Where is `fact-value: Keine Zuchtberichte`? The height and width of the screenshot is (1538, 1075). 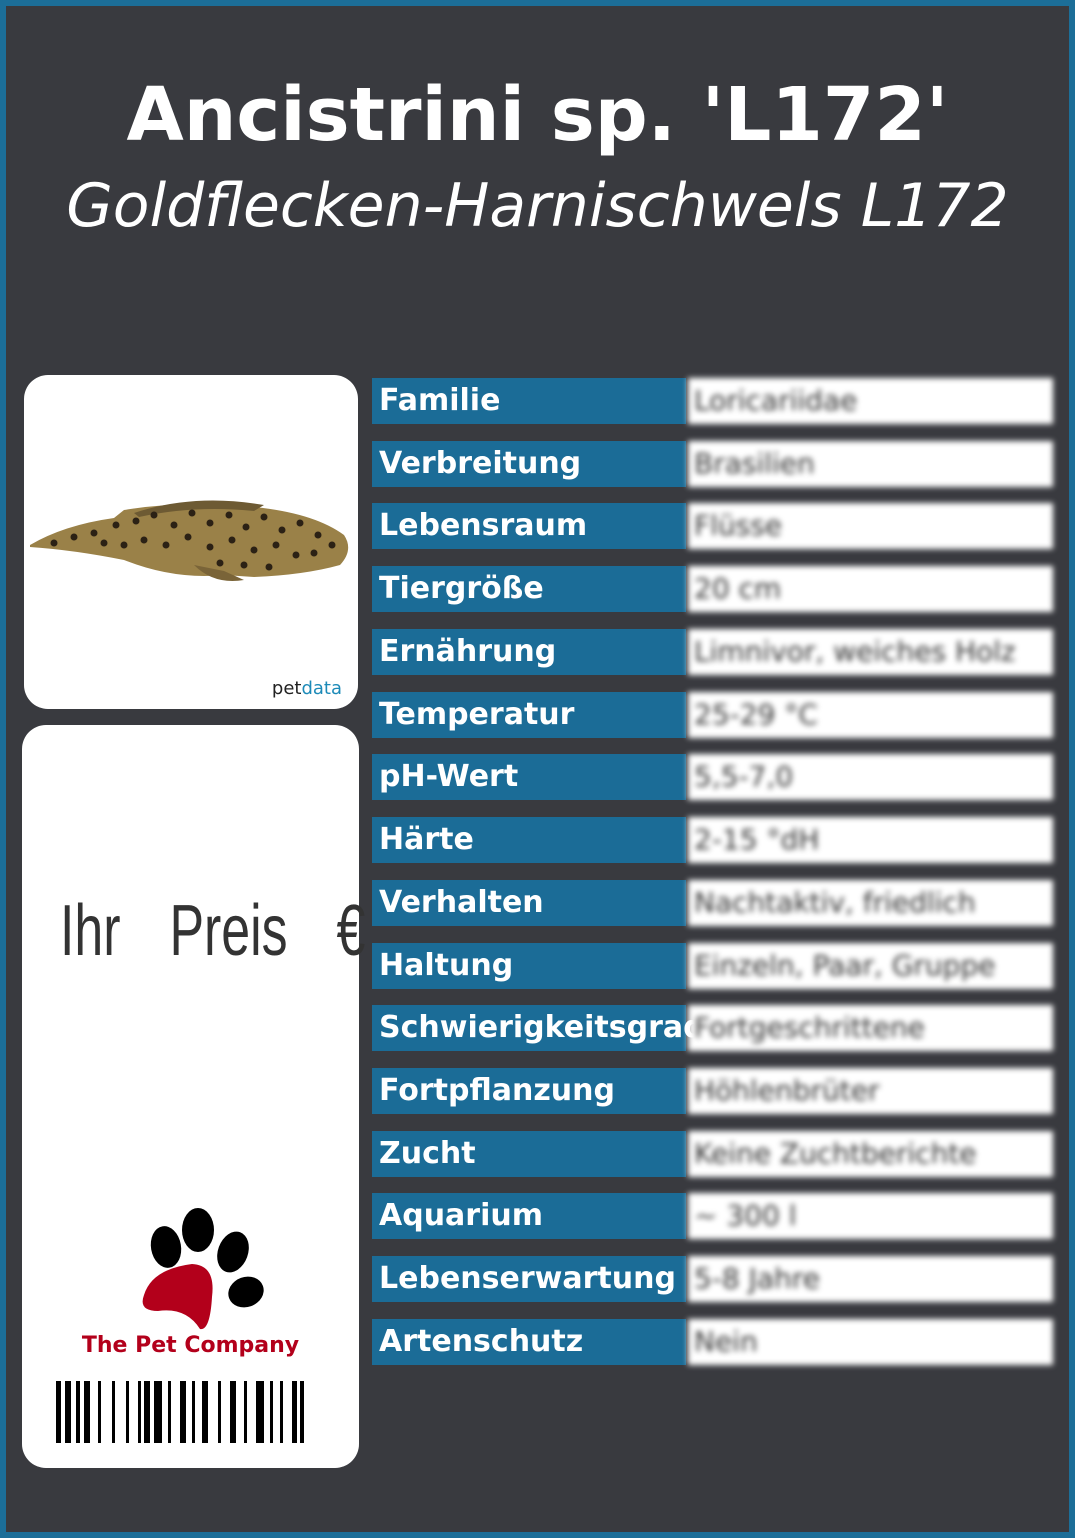 fact-value: Keine Zuchtberichte is located at coordinates (870, 1153).